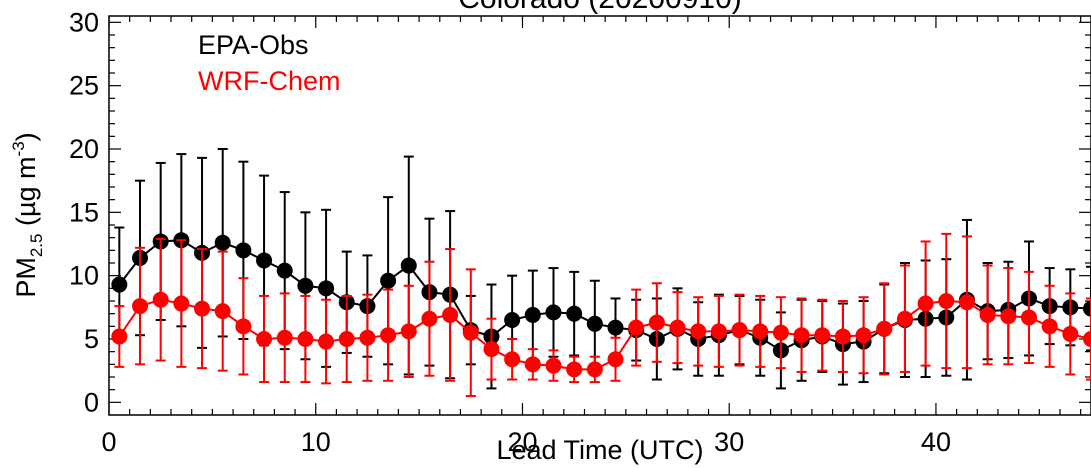  I want to click on x-tick-label: 10, so click(316, 442).